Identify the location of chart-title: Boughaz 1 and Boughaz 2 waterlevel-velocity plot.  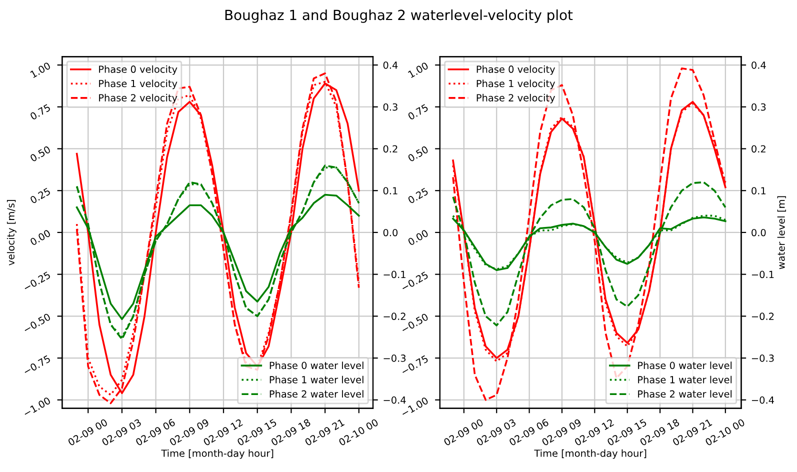
(399, 16).